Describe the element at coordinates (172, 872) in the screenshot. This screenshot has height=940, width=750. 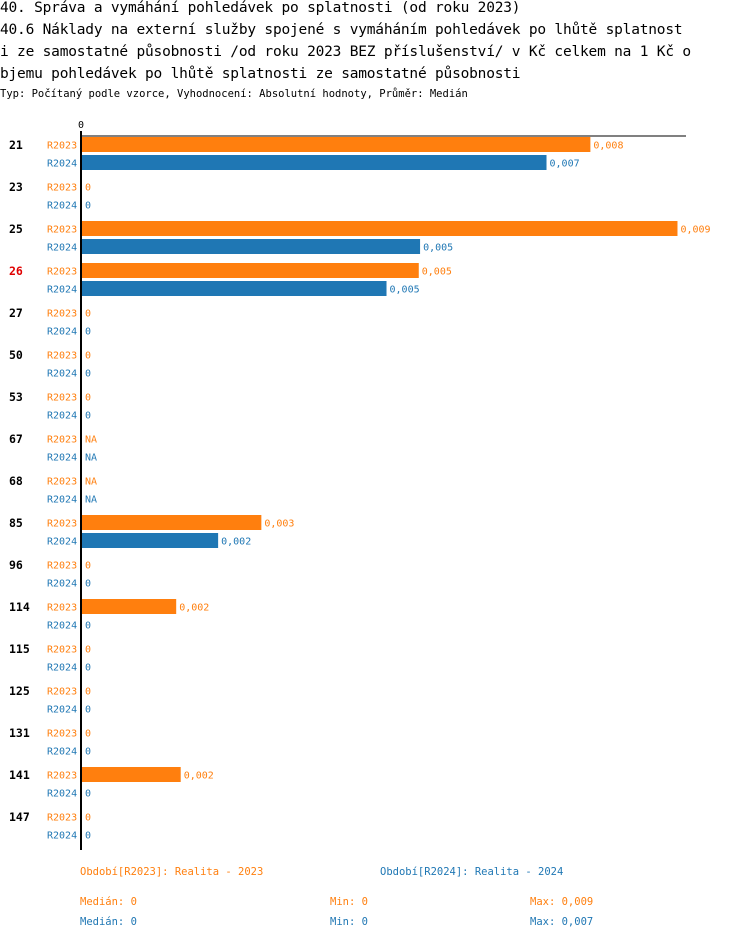
I see `legend-period-2023: Období[R2023]: Realita - 2023` at that location.